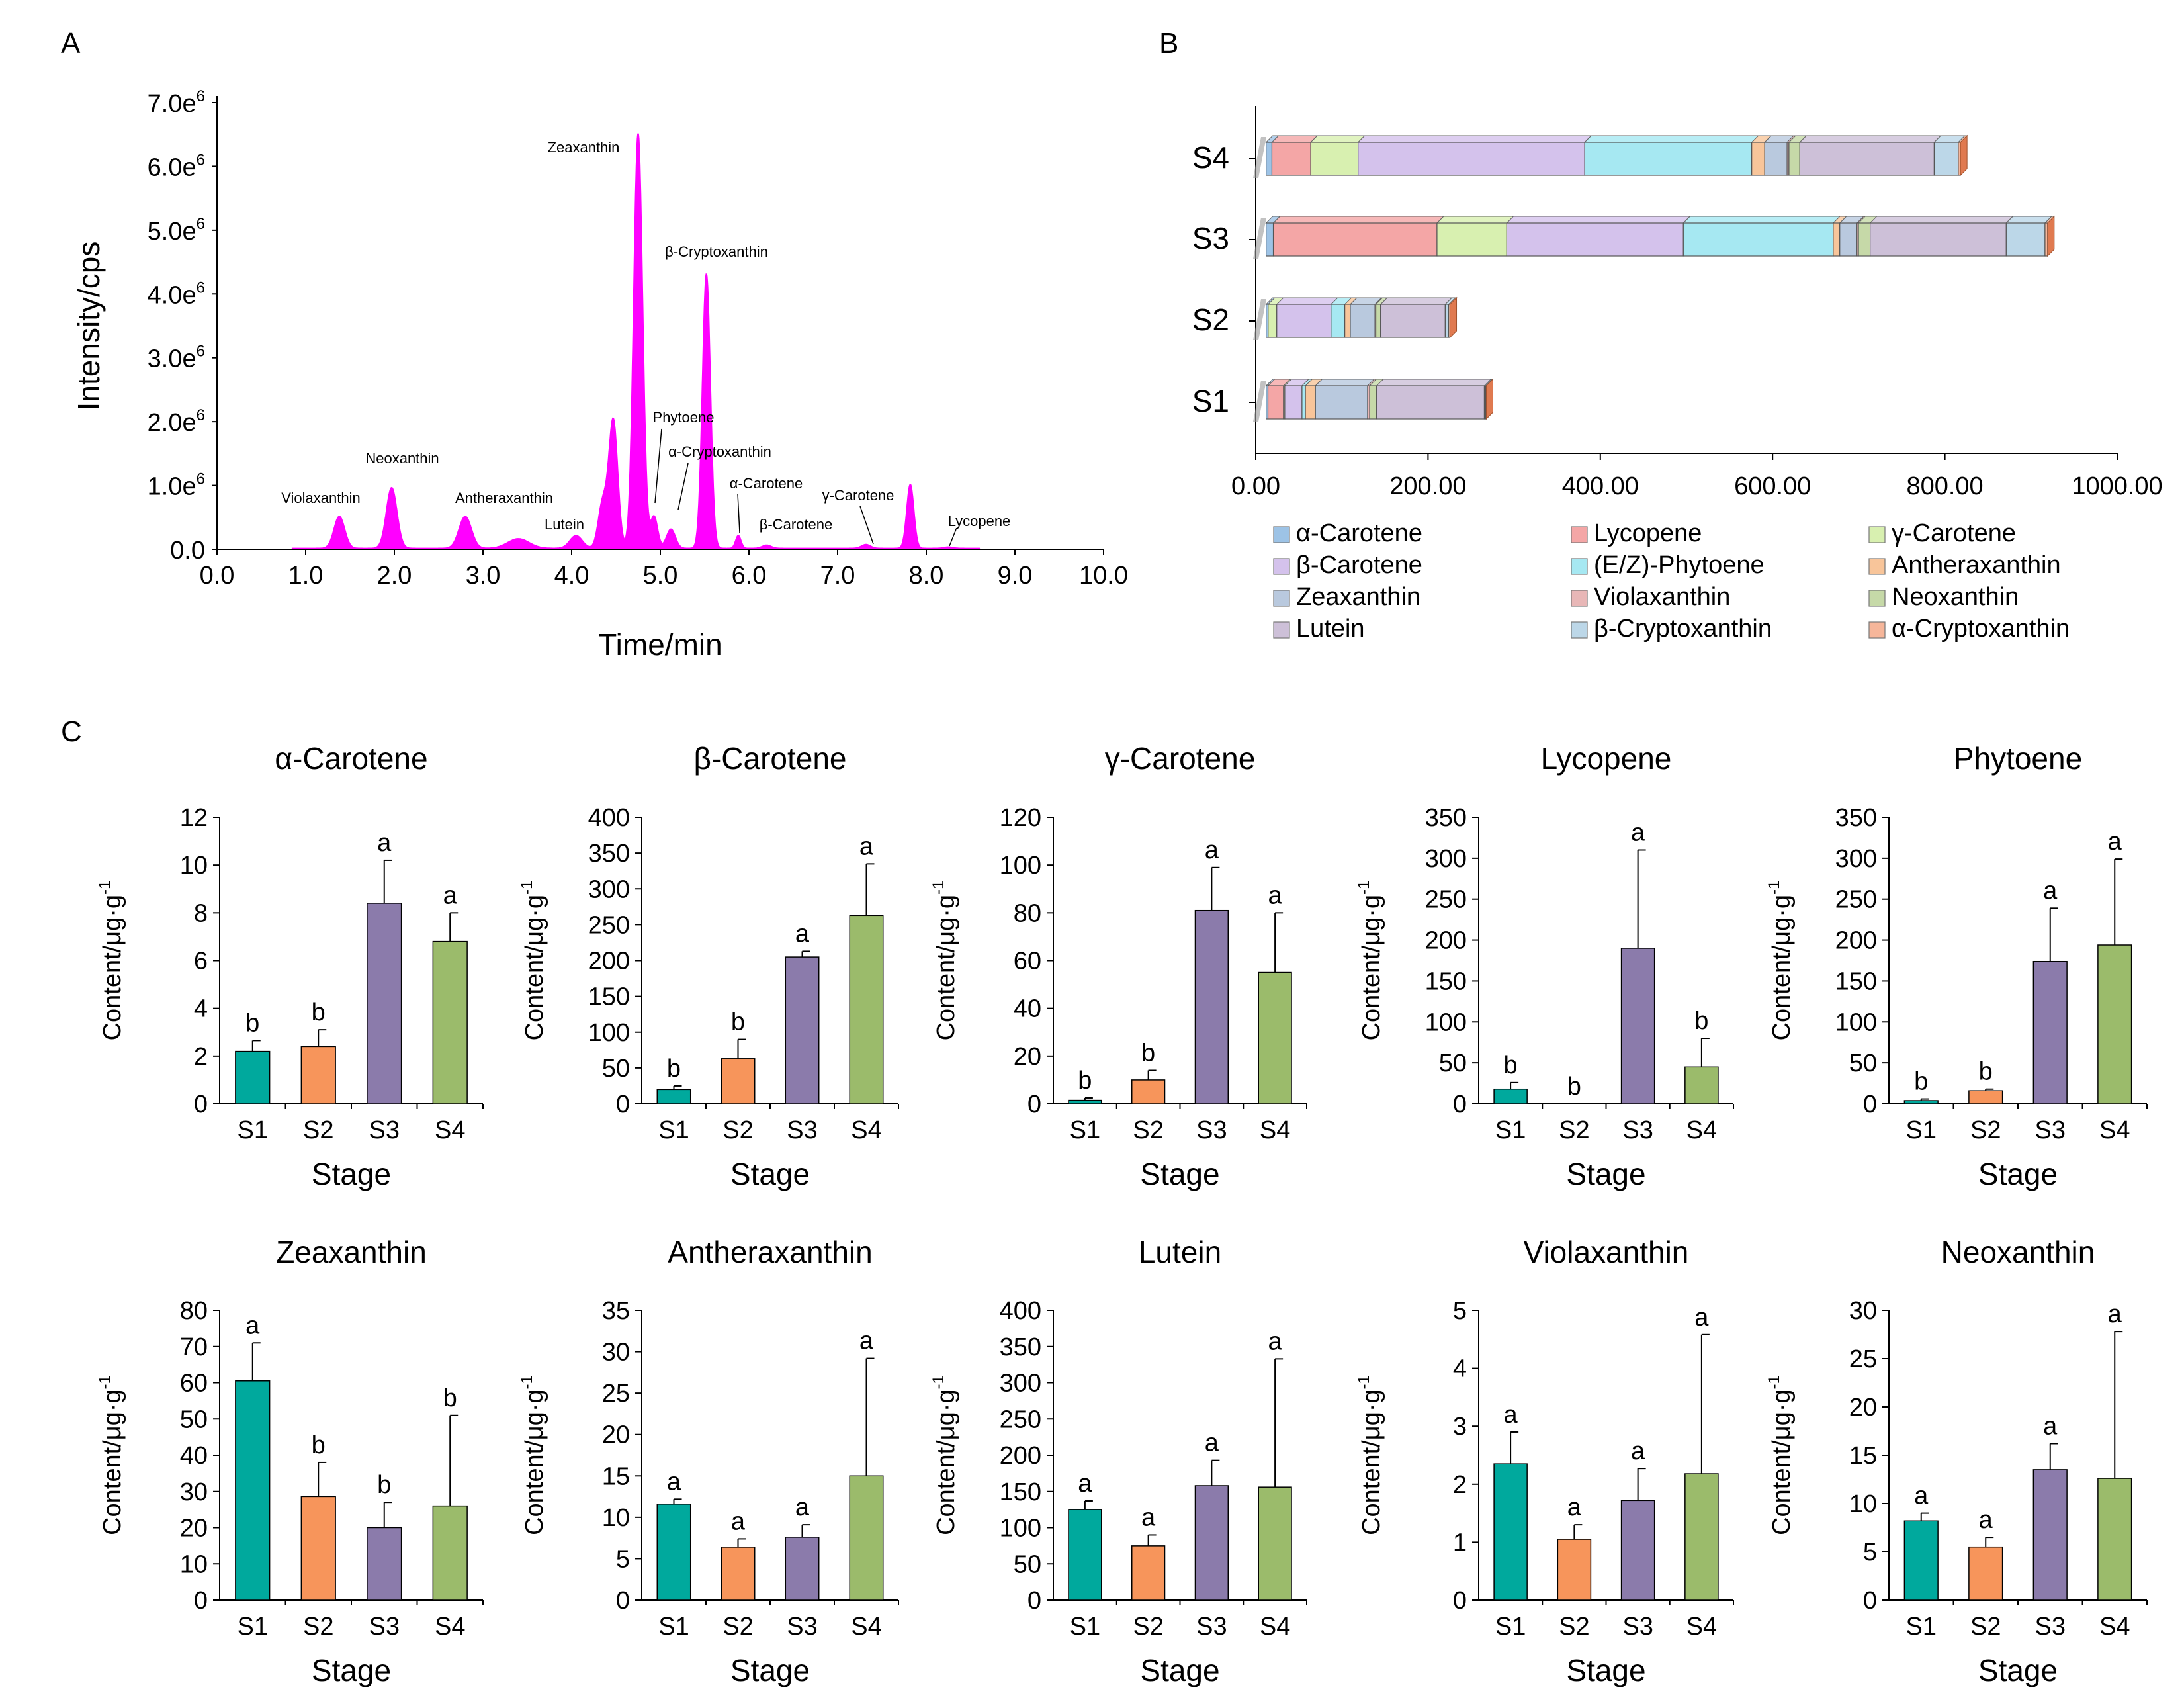 Image resolution: width=2184 pixels, height=1708 pixels. What do you see at coordinates (1359, 565) in the screenshot?
I see `legend-label: β-Carotene` at bounding box center [1359, 565].